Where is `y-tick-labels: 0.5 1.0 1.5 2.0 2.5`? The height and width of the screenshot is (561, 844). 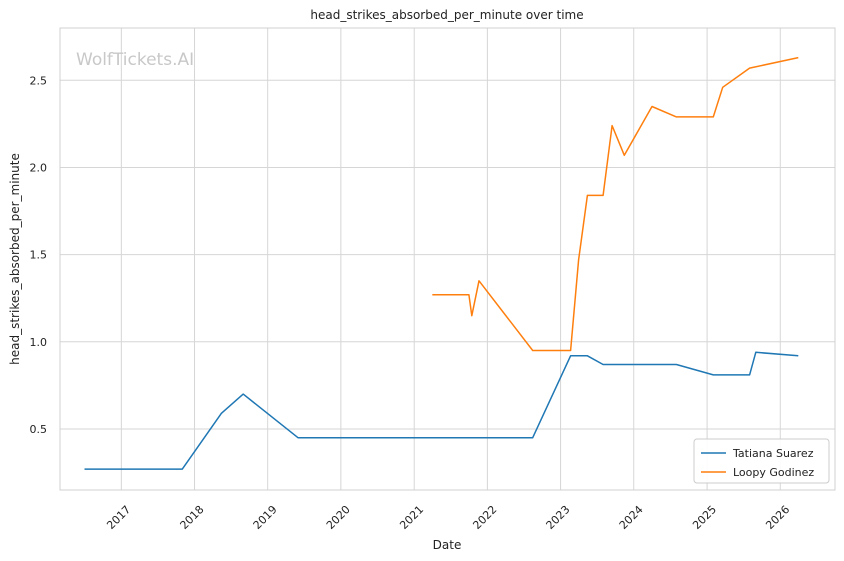 y-tick-labels: 0.5 1.0 1.5 2.0 2.5 is located at coordinates (39, 255).